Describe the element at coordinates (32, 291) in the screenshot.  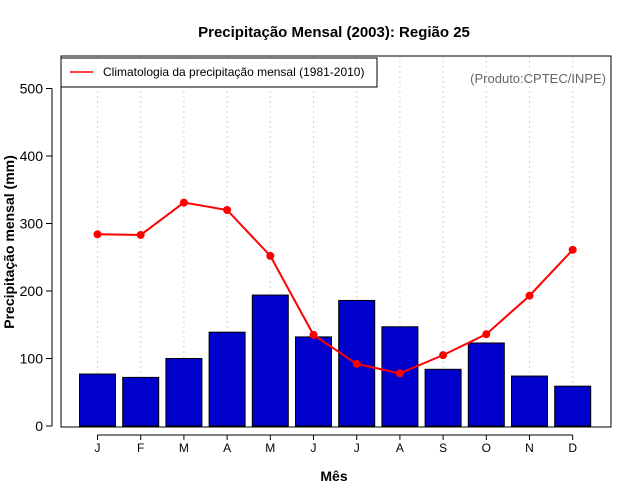
I see `y-tick-label-2: 200` at that location.